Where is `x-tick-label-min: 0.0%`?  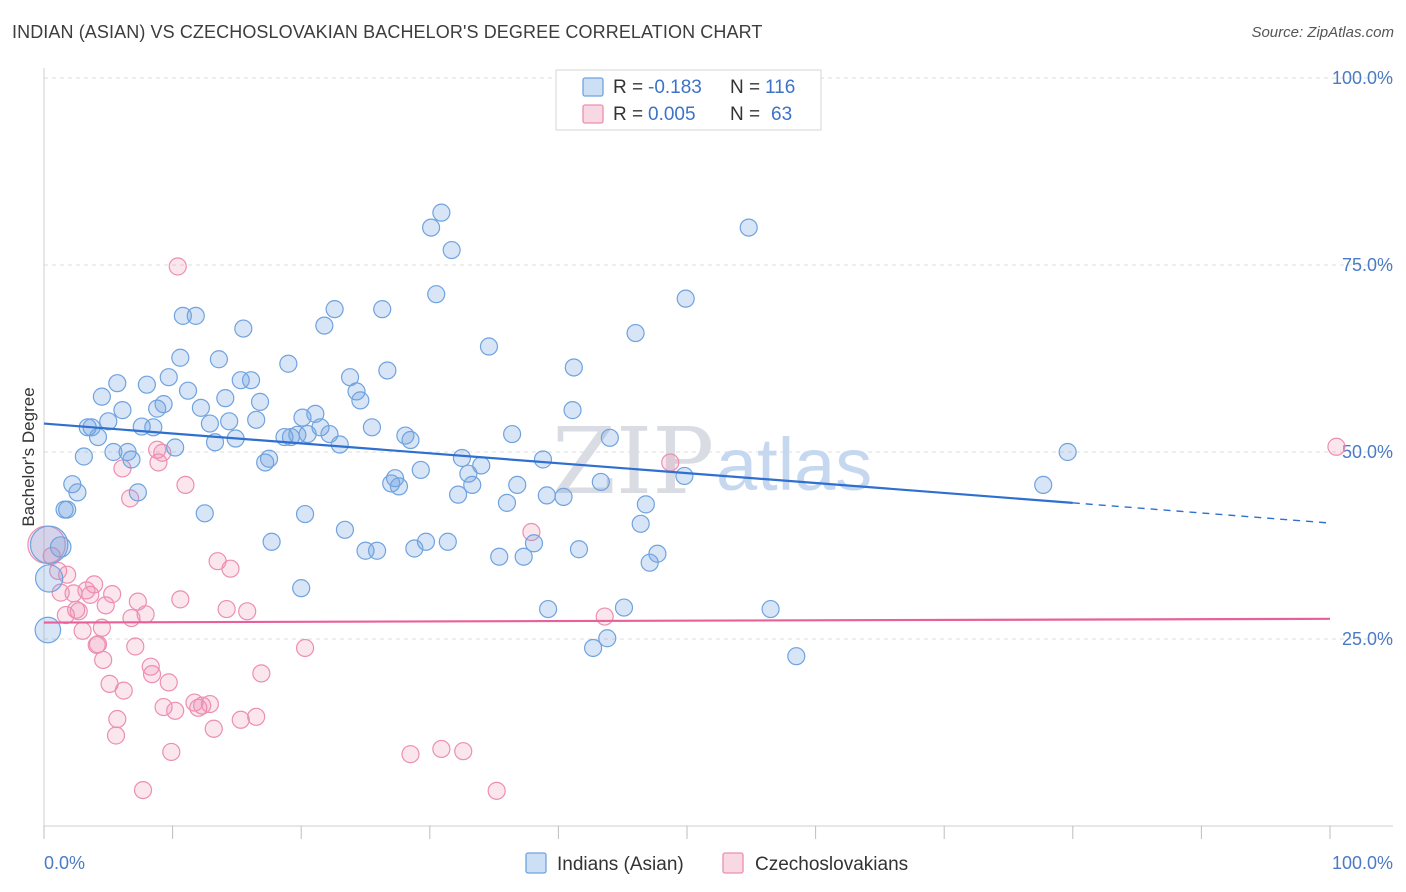 x-tick-label-min: 0.0% is located at coordinates (64, 863).